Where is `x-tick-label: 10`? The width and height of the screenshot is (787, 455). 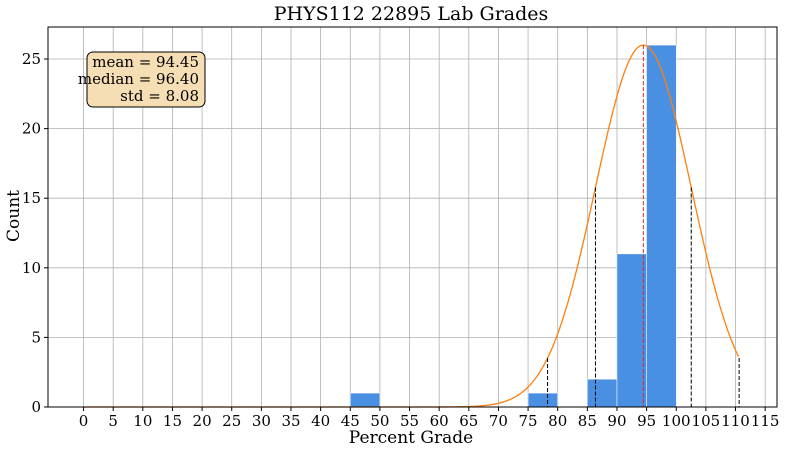 x-tick-label: 10 is located at coordinates (142, 421).